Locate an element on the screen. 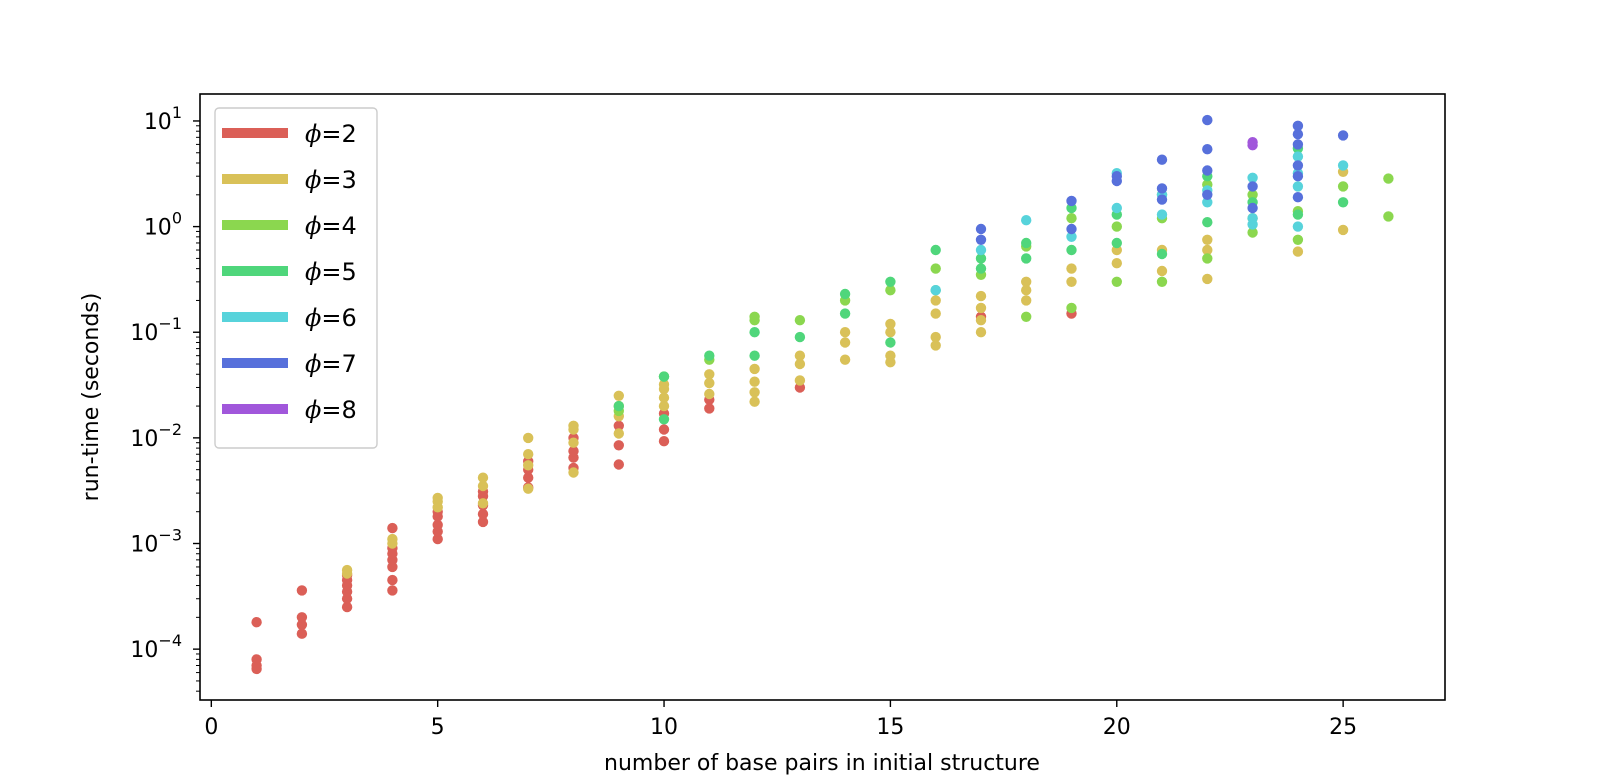 Image resolution: width=1600 pixels, height=783 pixels. y-tick-label: 10⁻⁴ is located at coordinates (156, 647).